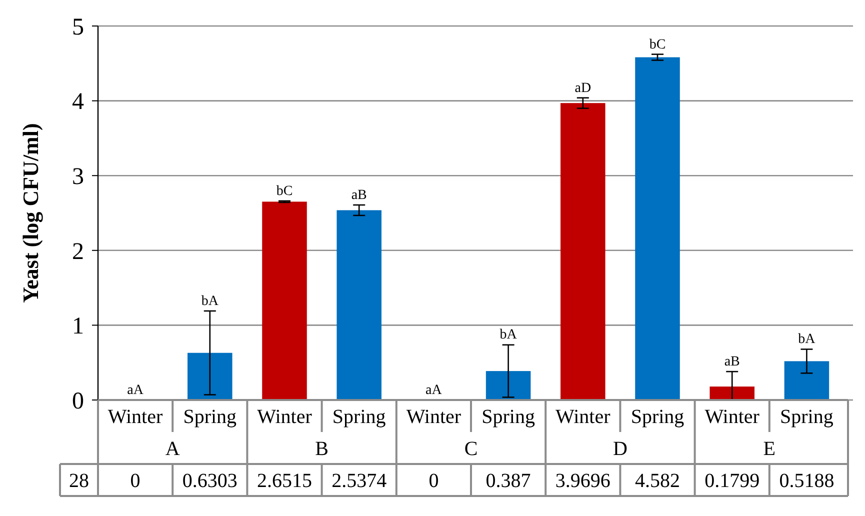  I want to click on data-label: 0.6303, so click(210, 481).